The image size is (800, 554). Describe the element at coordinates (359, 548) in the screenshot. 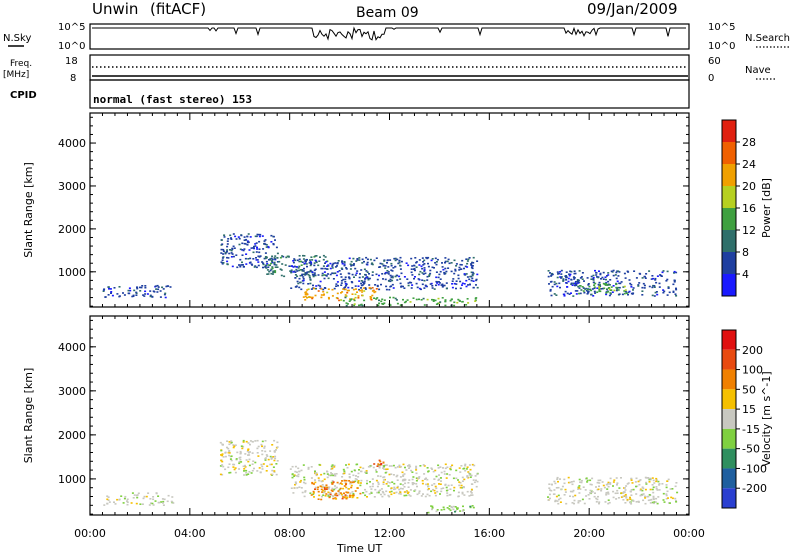

I see `xaxis-label: Time UT` at that location.